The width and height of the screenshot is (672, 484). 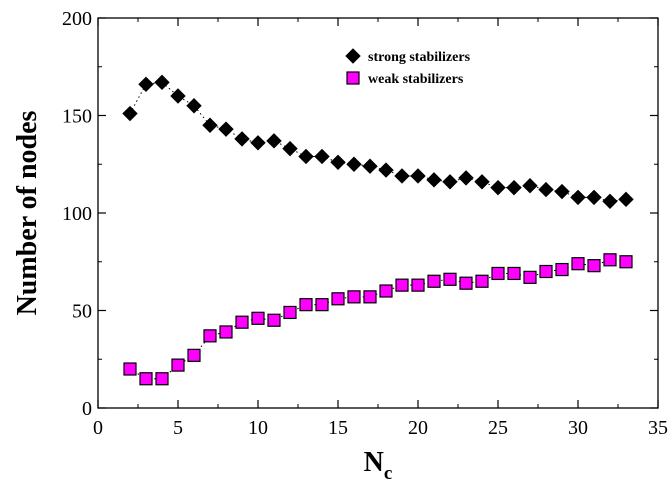 I want to click on legend: strong stabilizers weak stabilizers, so click(x=408, y=67).